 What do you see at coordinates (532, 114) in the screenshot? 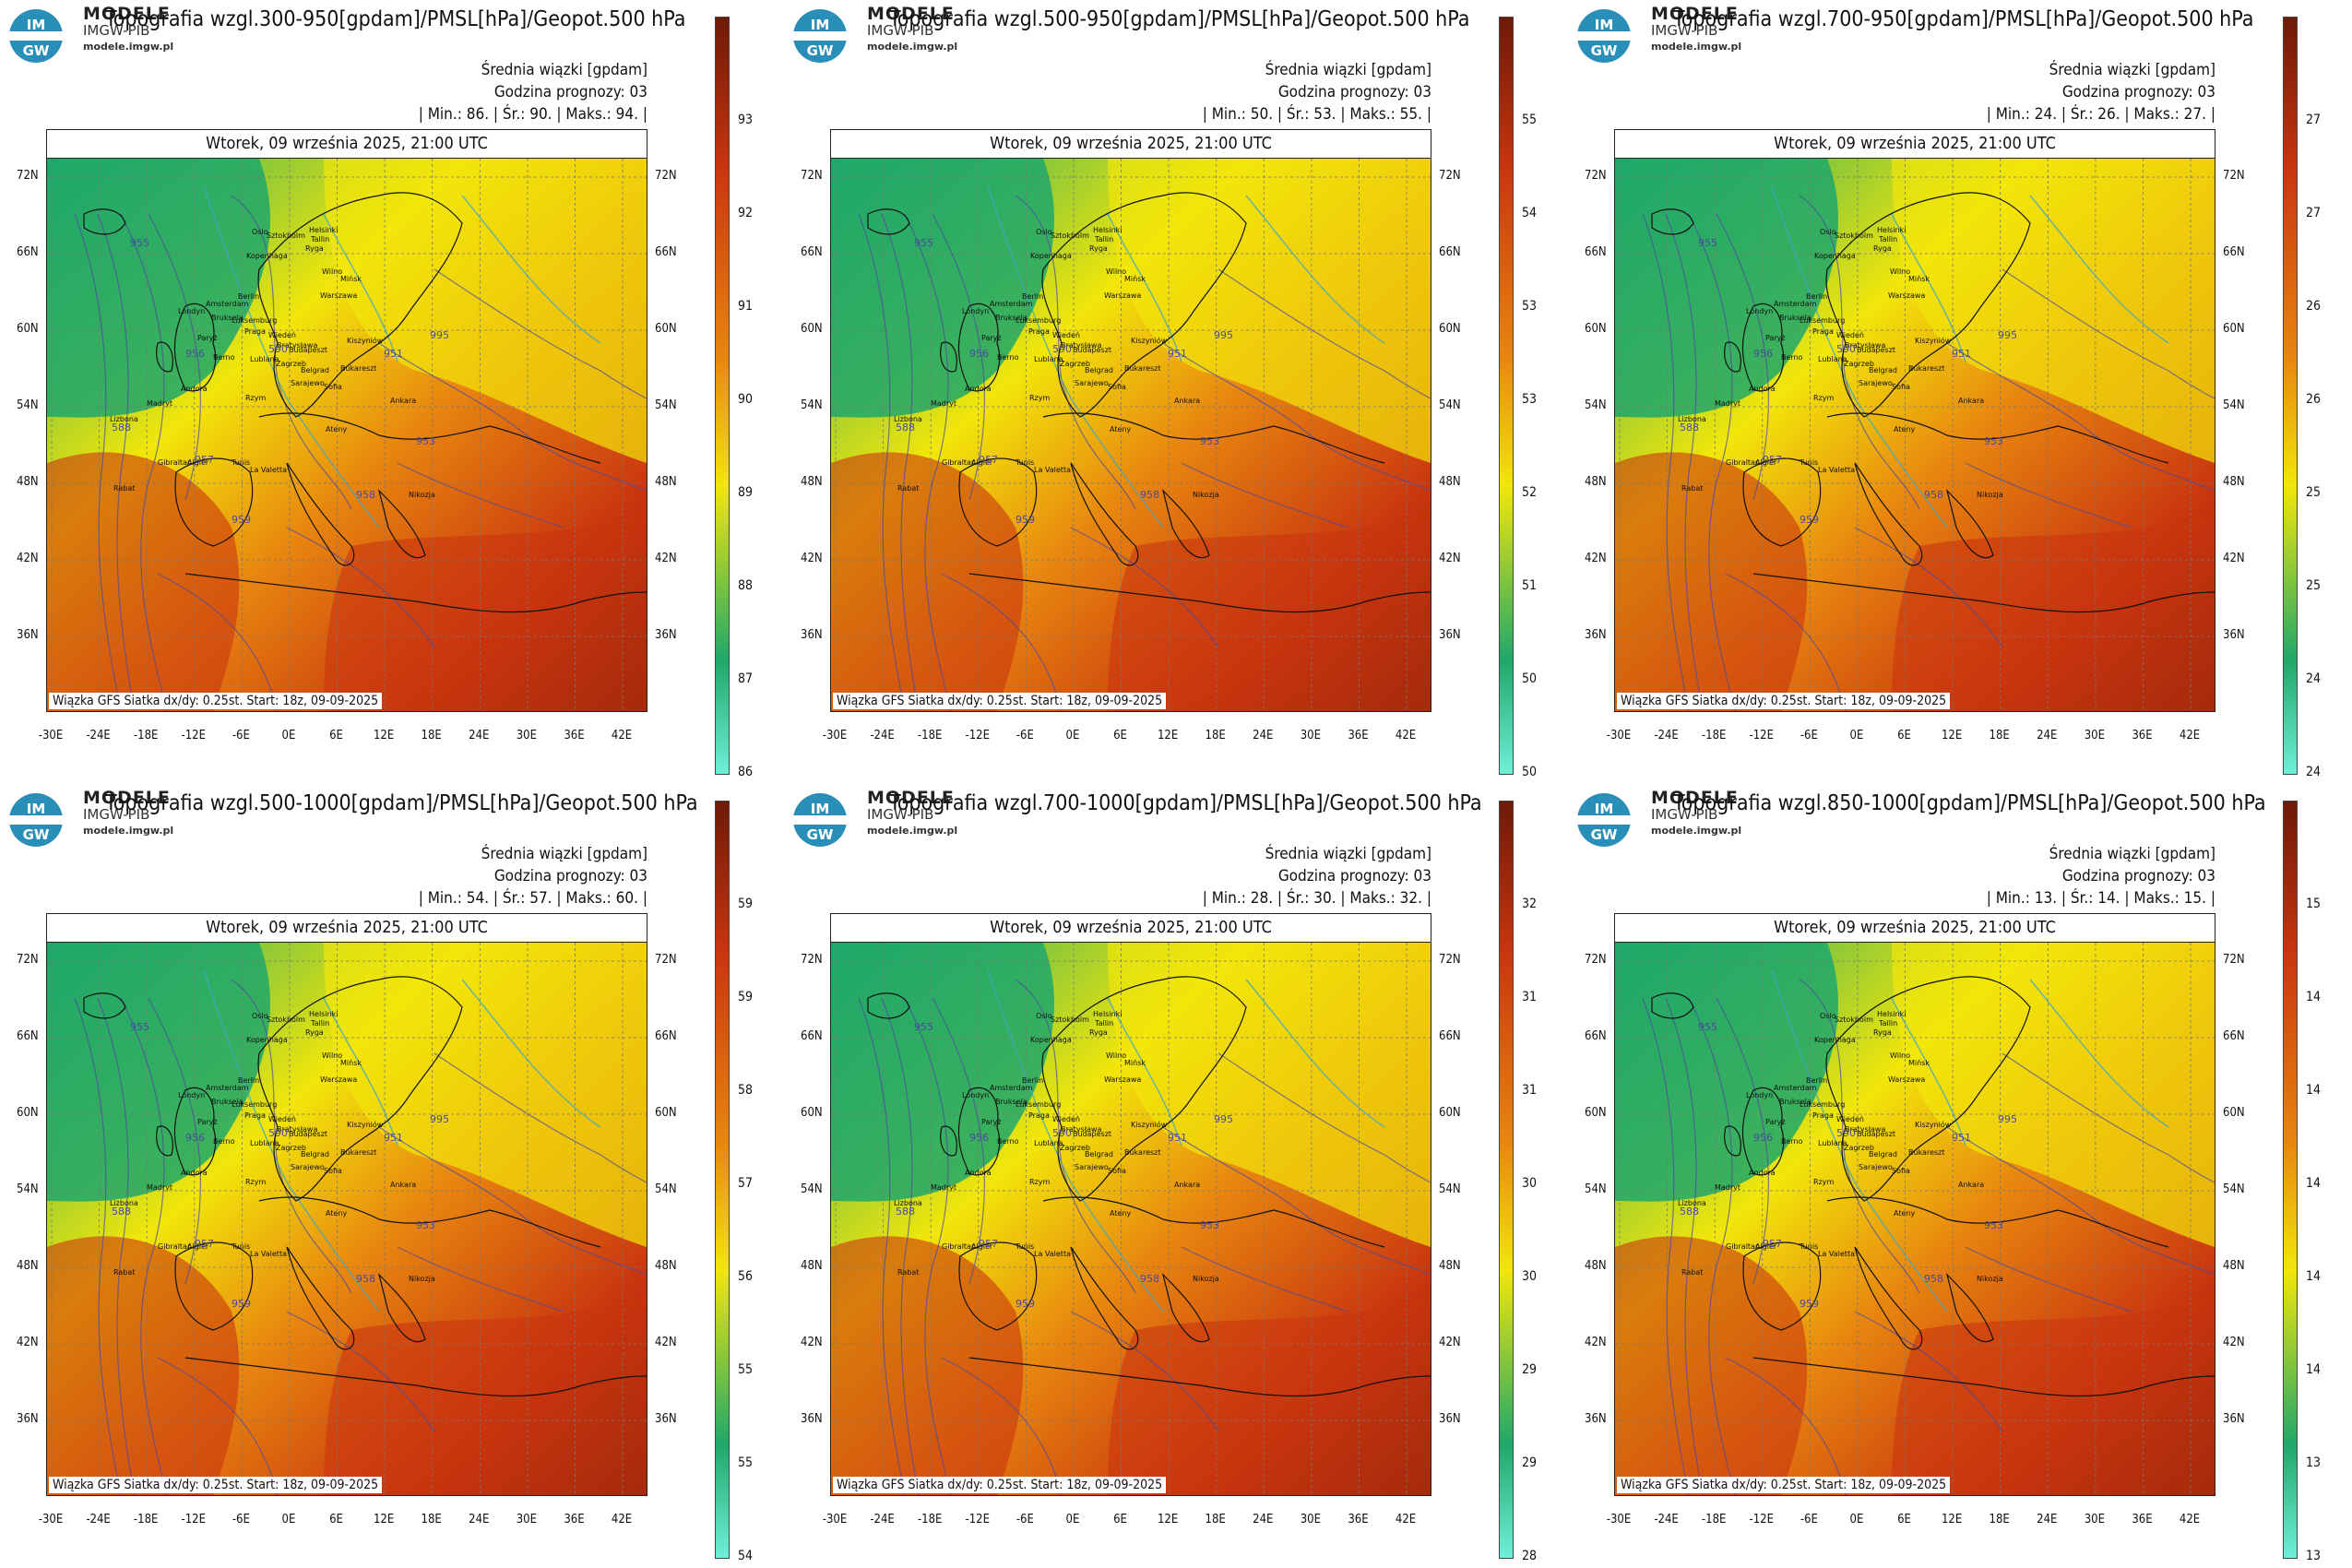
I see `stats-line: | Min.: 86. | Śr.: 90. | Maks.: 94. |` at bounding box center [532, 114].